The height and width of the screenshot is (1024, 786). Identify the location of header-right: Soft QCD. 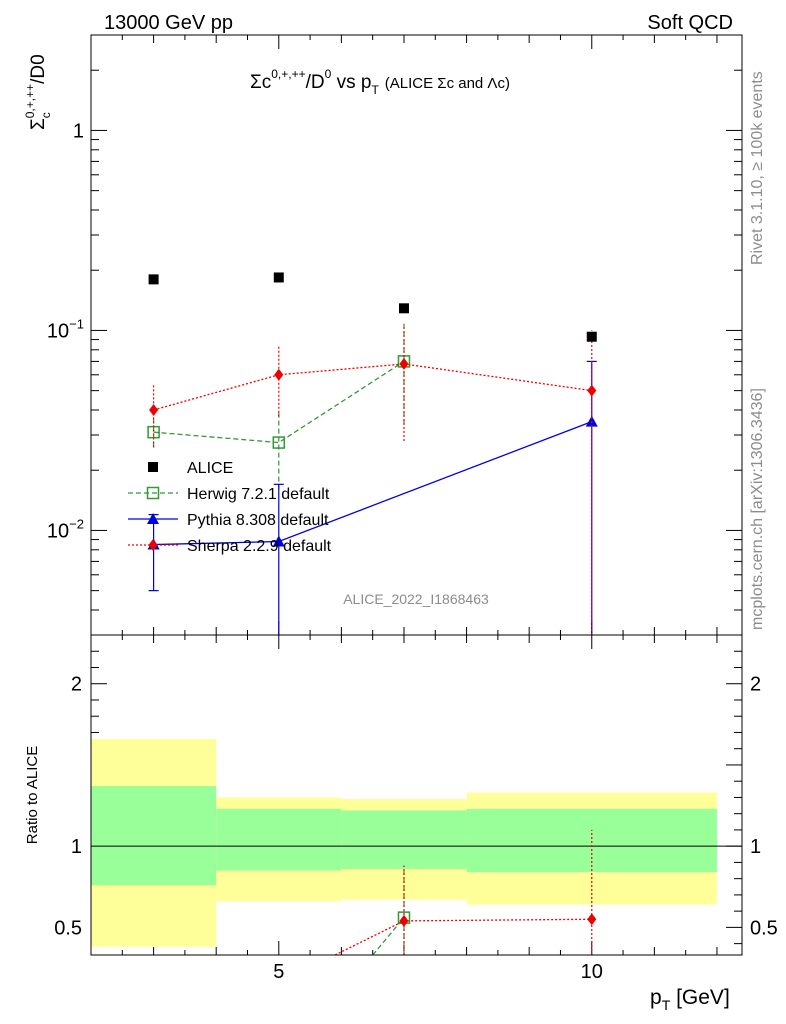
(690, 23).